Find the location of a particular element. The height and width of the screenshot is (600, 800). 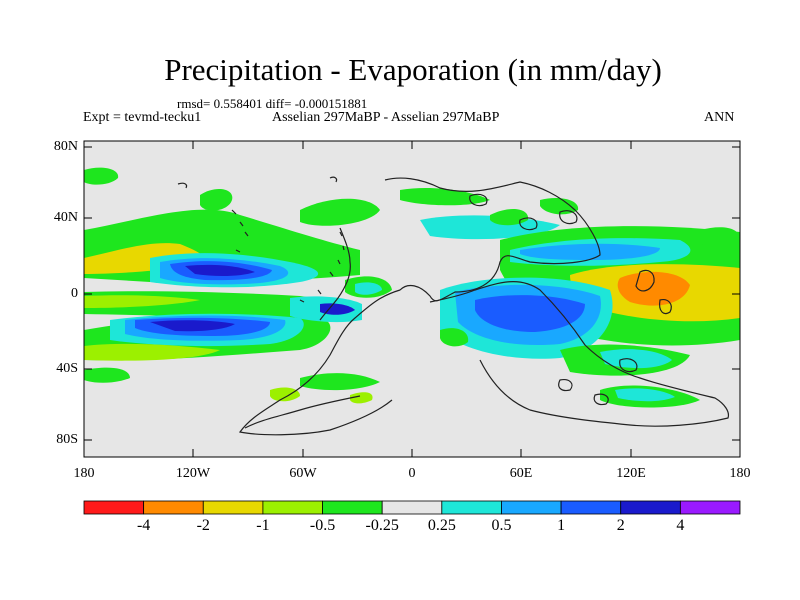

lon-label-120e: 120E is located at coordinates (631, 473).